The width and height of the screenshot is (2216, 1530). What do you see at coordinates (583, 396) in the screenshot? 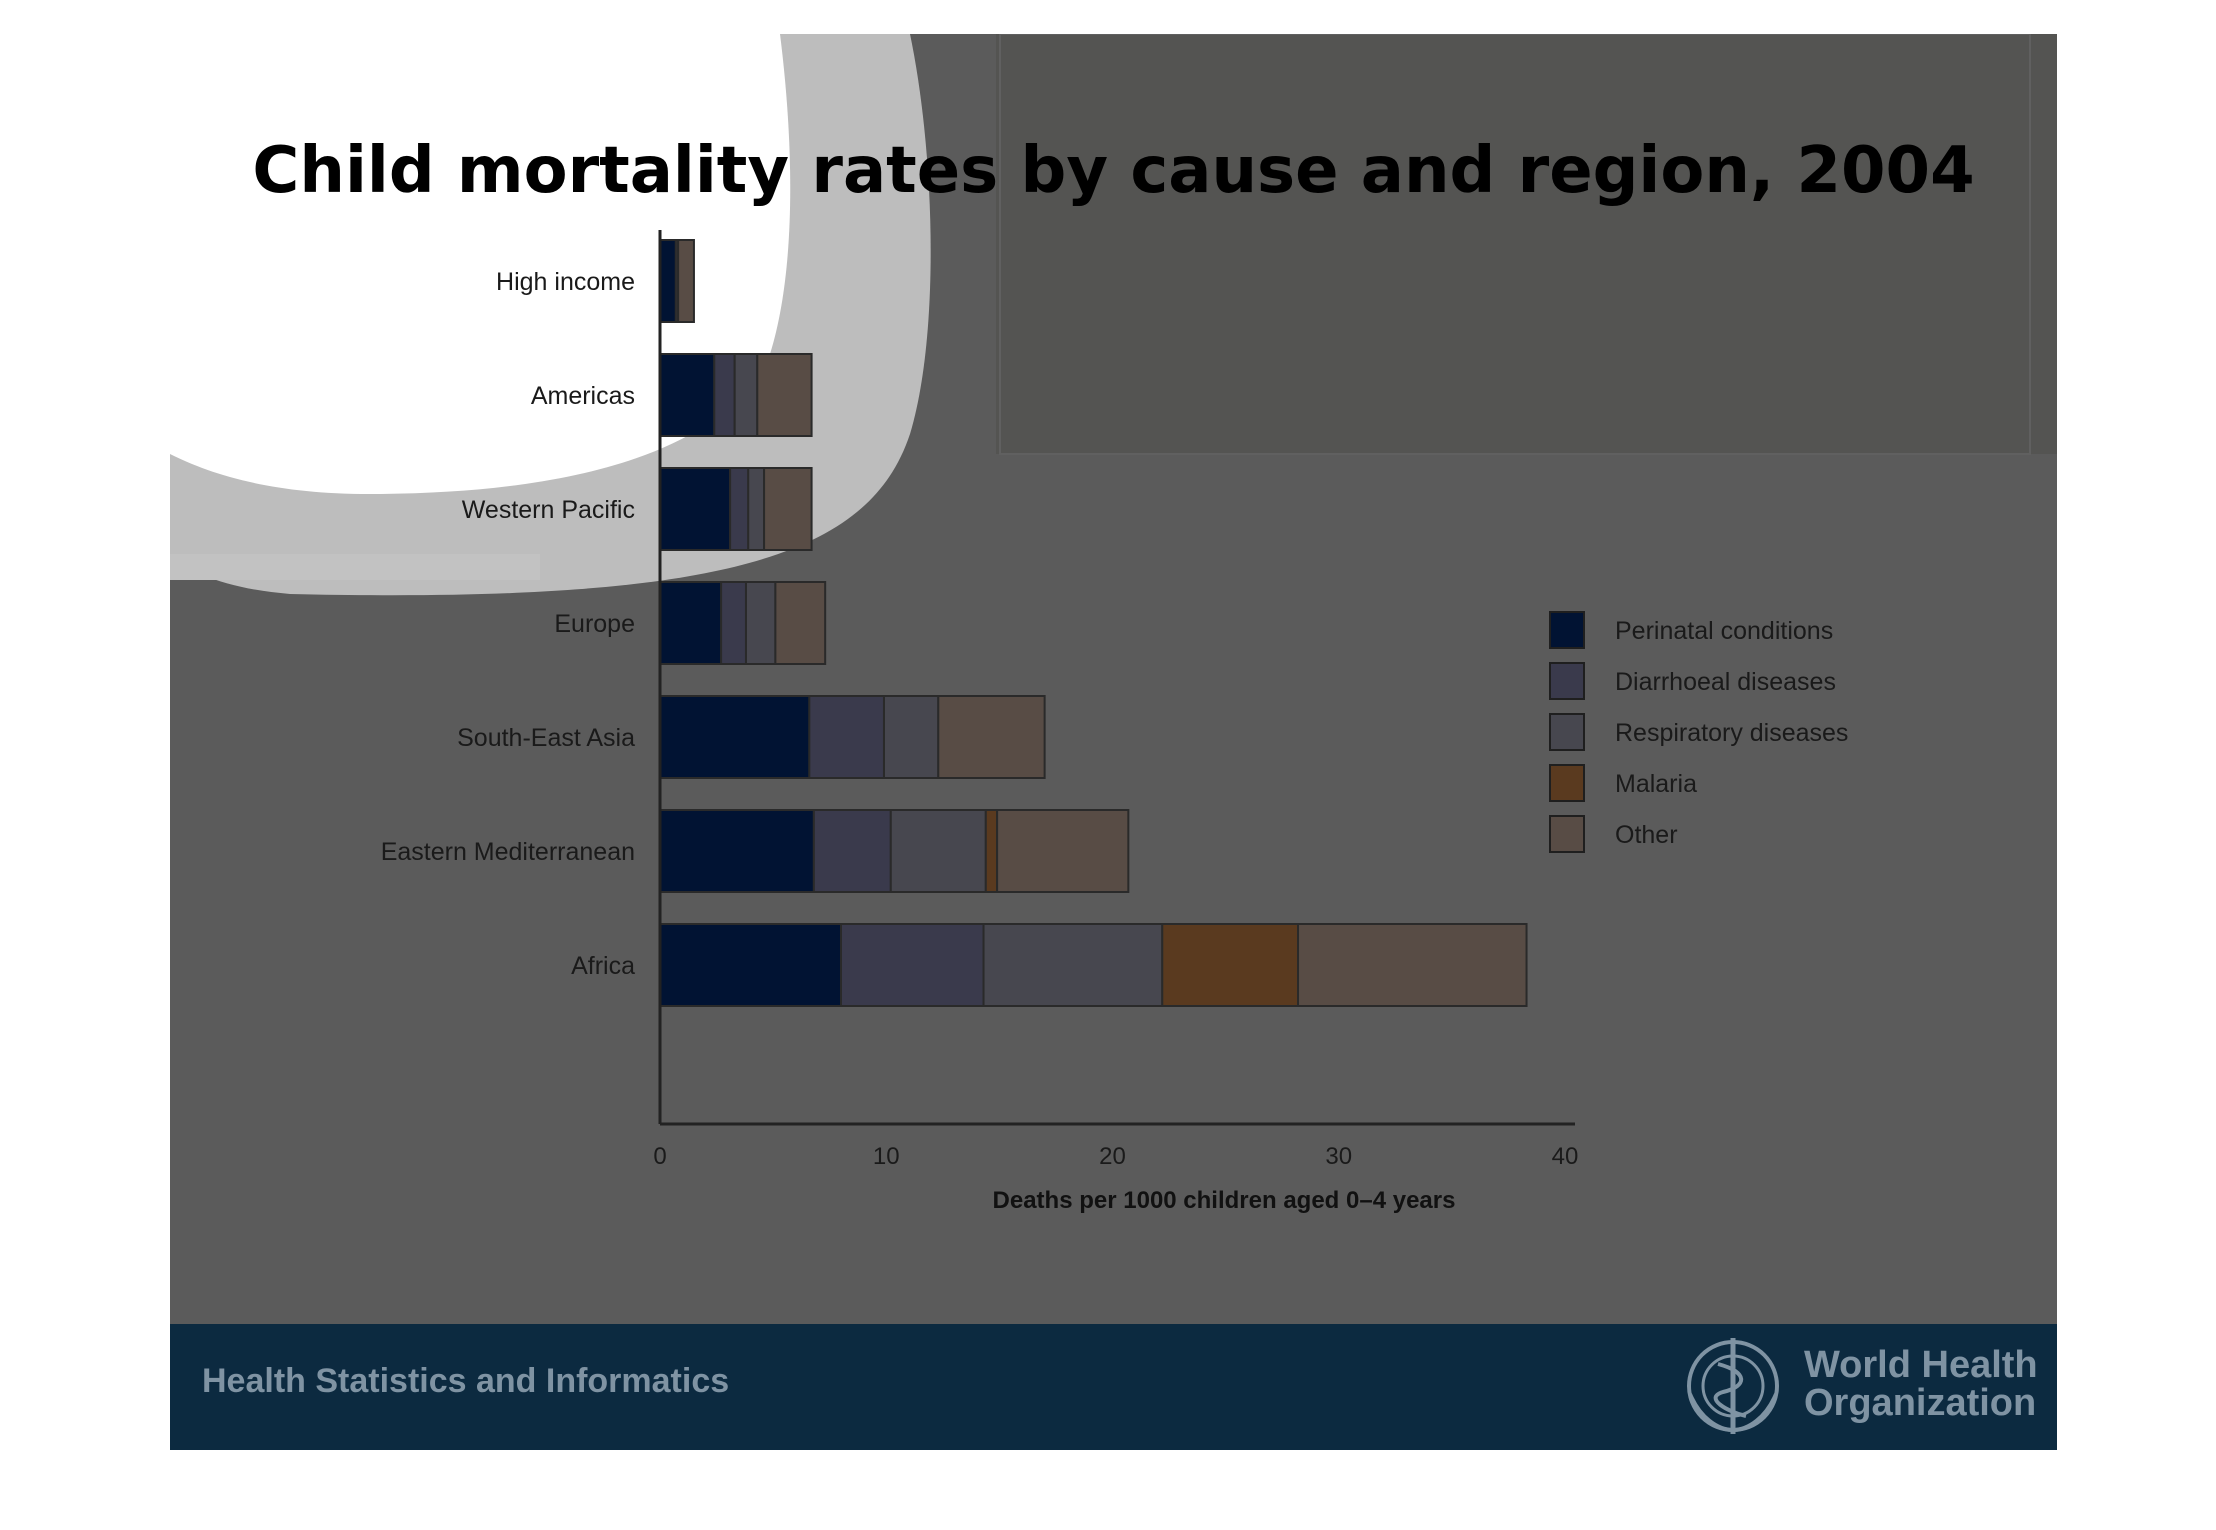
I see `category-label: Americas` at bounding box center [583, 396].